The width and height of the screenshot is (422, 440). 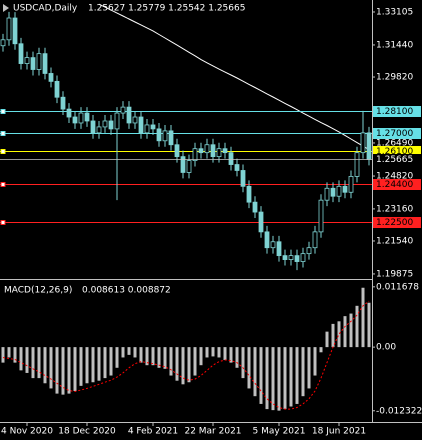 I want to click on y-tick-label: 1.19875, so click(x=394, y=274).